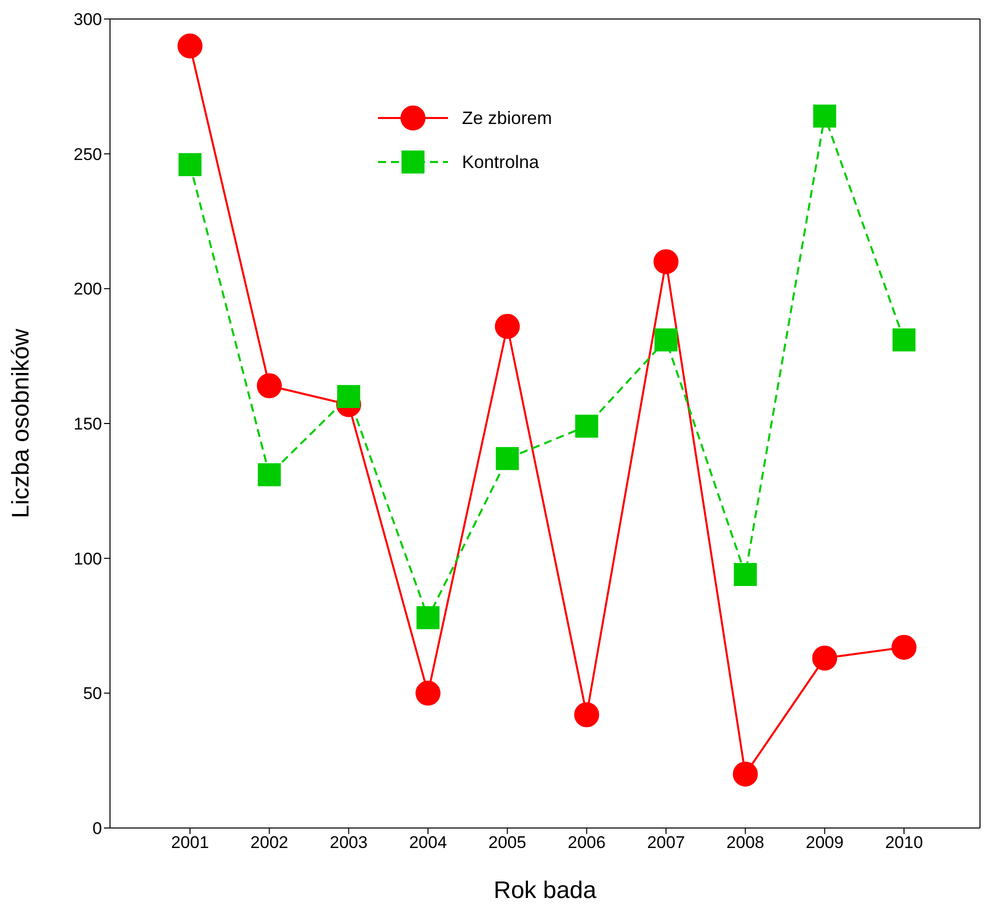 The width and height of the screenshot is (993, 916). Describe the element at coordinates (21, 423) in the screenshot. I see `y-axis-title: Liczba osobników` at that location.